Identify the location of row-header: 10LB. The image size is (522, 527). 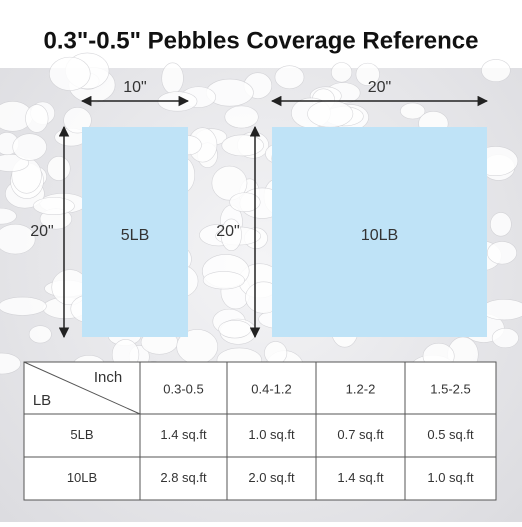
(82, 477).